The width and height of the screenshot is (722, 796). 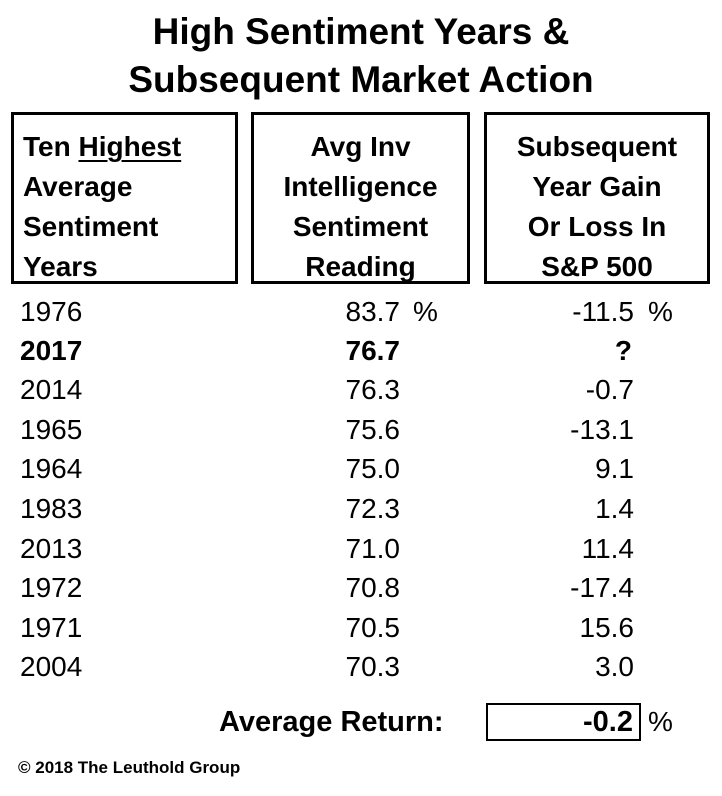 I want to click on header-gain-line-3: Or Loss In, so click(x=597, y=226).